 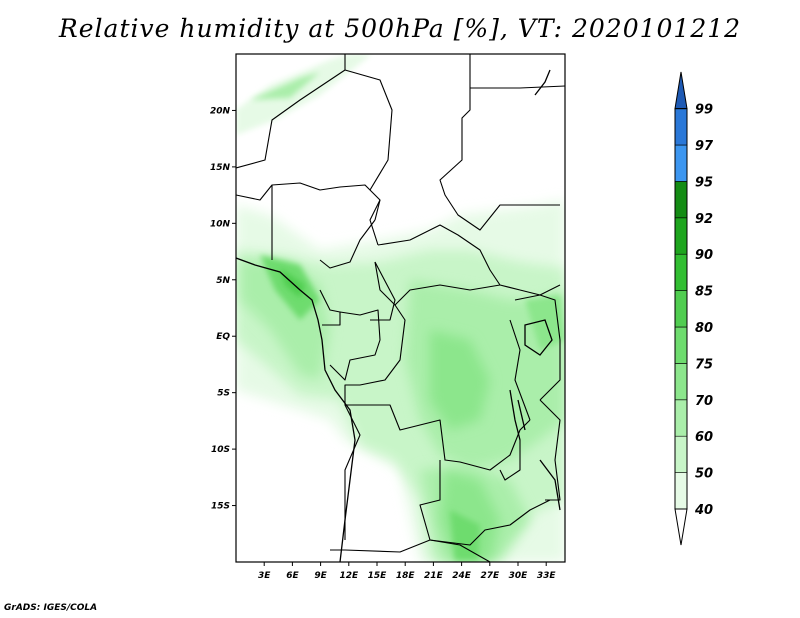 What do you see at coordinates (704, 474) in the screenshot?
I see `colorbar-label: 50` at bounding box center [704, 474].